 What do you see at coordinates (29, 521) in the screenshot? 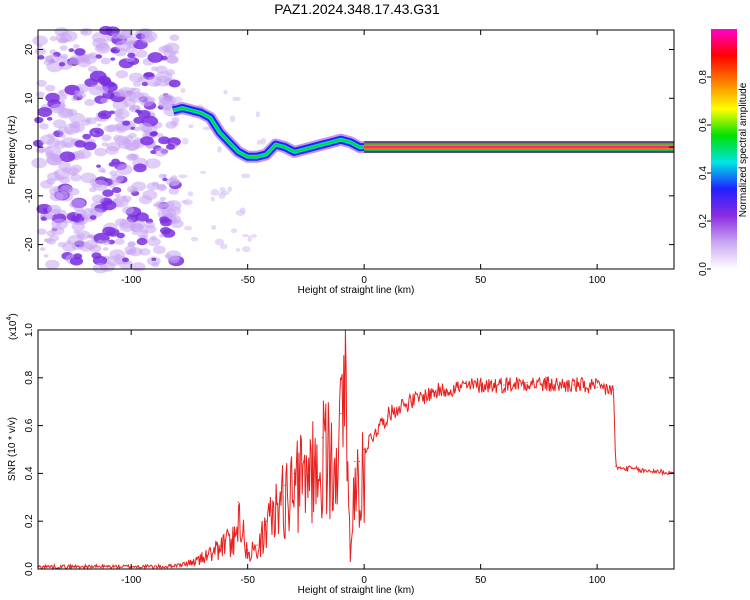
I see `snr-y-tick-label: 0.2` at bounding box center [29, 521].